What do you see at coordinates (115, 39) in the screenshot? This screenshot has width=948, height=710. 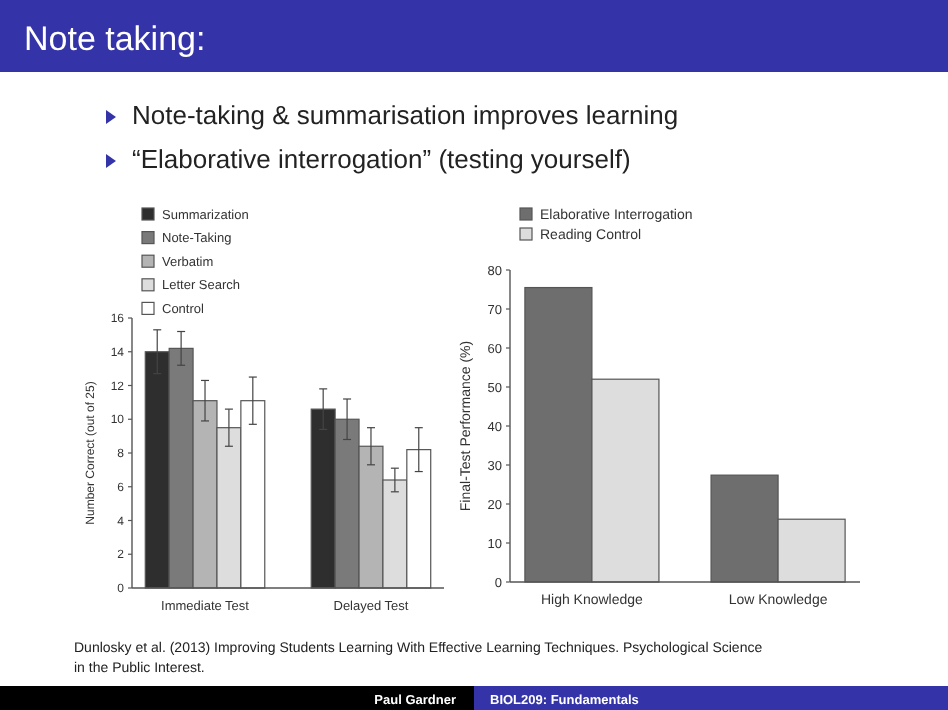 I see `chart-title: Note taking:` at bounding box center [115, 39].